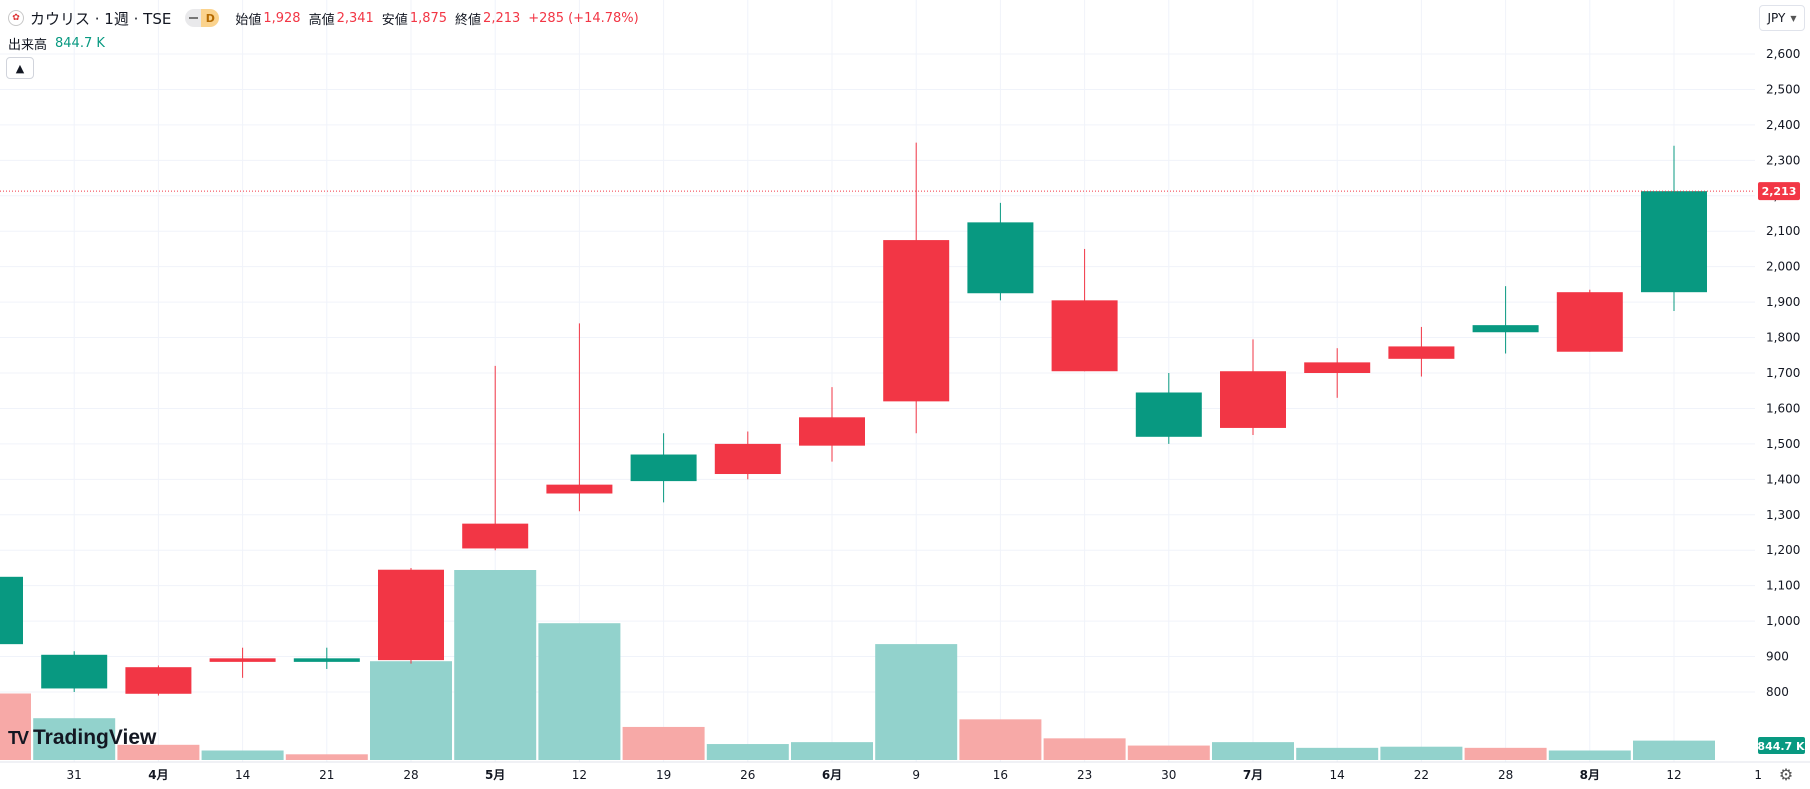  Describe the element at coordinates (1421, 775) in the screenshot. I see `time-tick-label: 22` at that location.